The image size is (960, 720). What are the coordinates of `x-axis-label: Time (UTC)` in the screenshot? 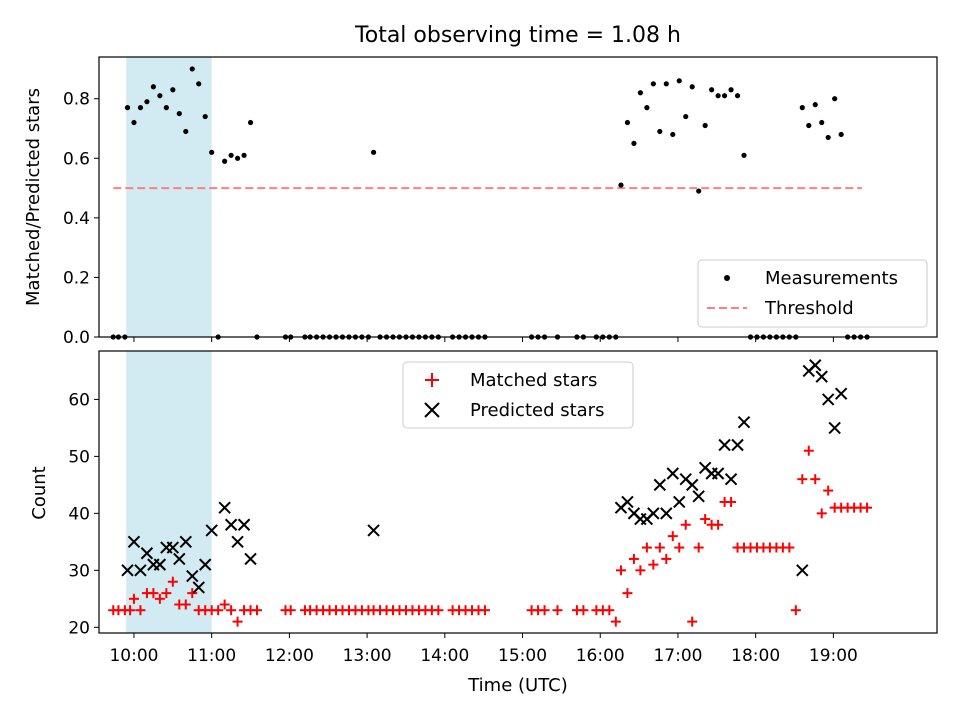 It's located at (517, 685).